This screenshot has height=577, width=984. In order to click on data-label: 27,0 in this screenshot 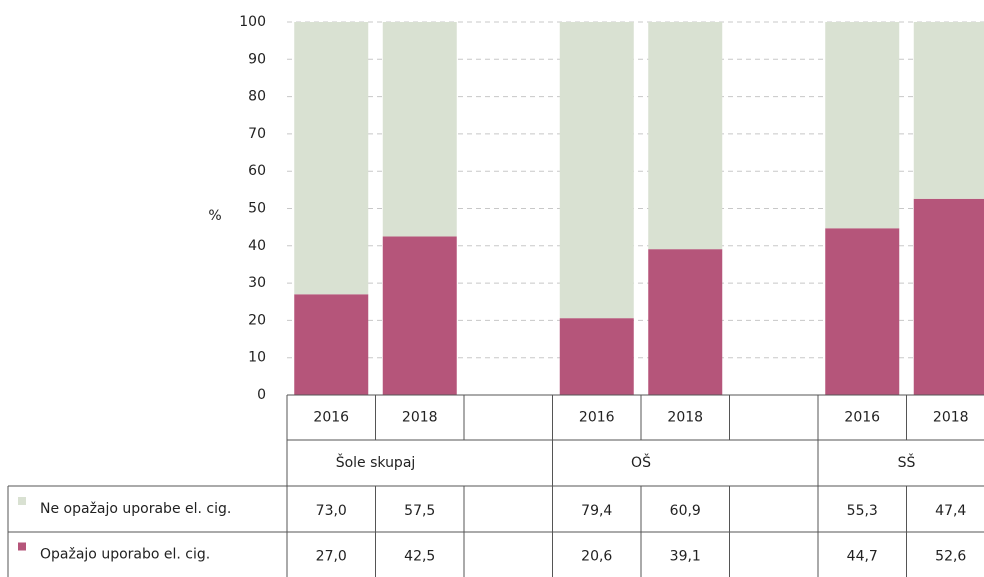, I will do `click(331, 557)`.